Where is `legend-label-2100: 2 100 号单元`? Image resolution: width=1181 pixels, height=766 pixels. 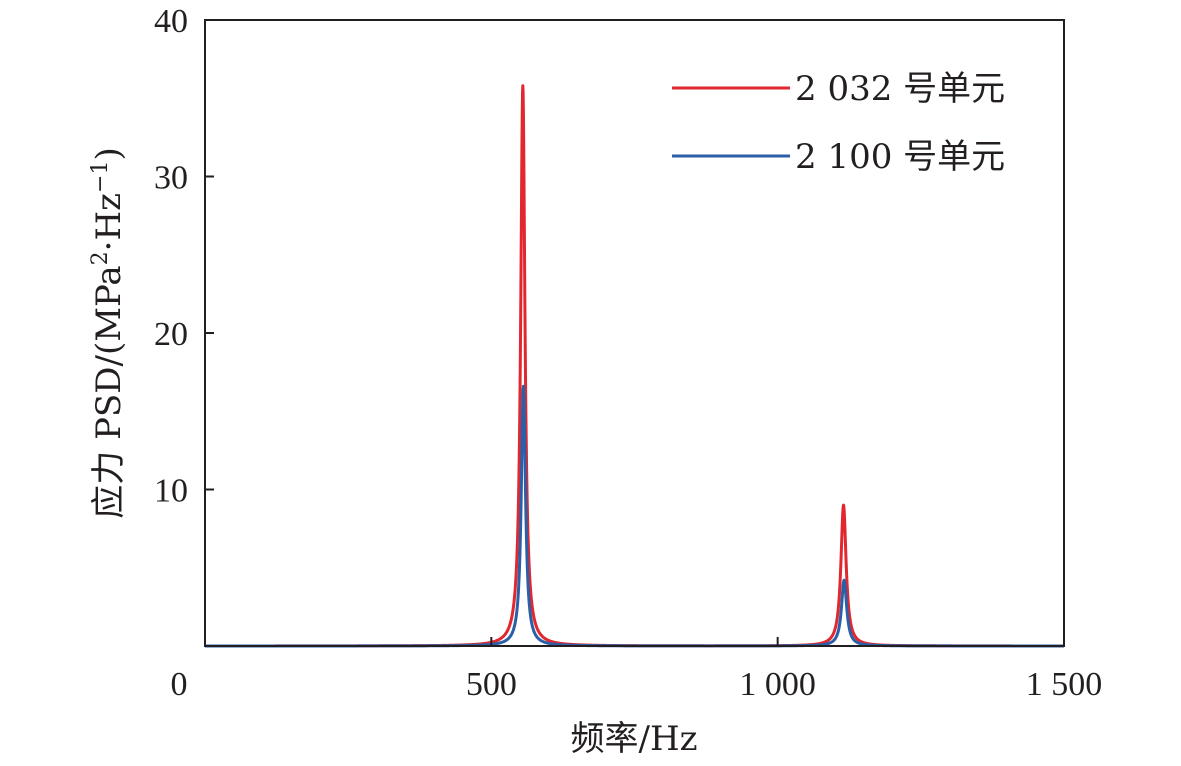 legend-label-2100: 2 100 号单元 is located at coordinates (900, 157).